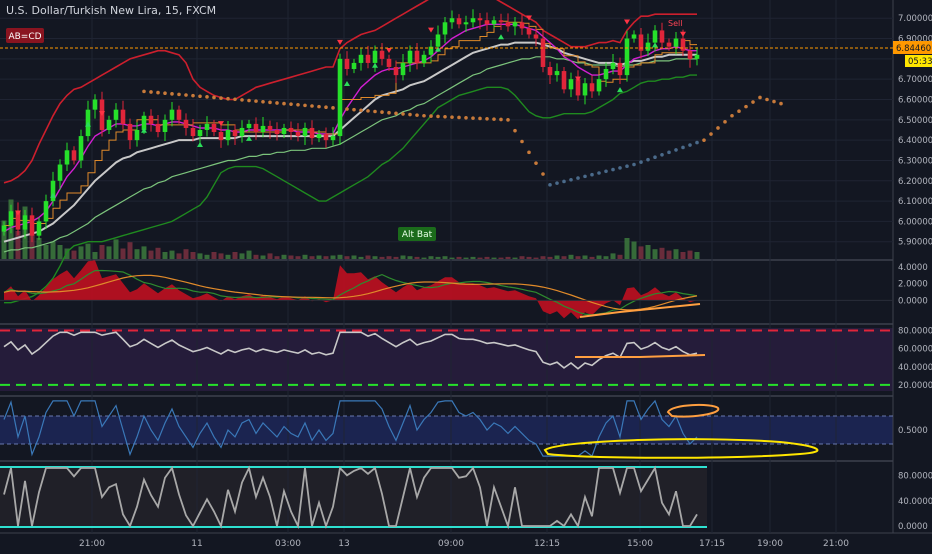 This screenshot has height=554, width=932. Describe the element at coordinates (640, 356) in the screenshot. I see `rsi-trend-annotation` at that location.